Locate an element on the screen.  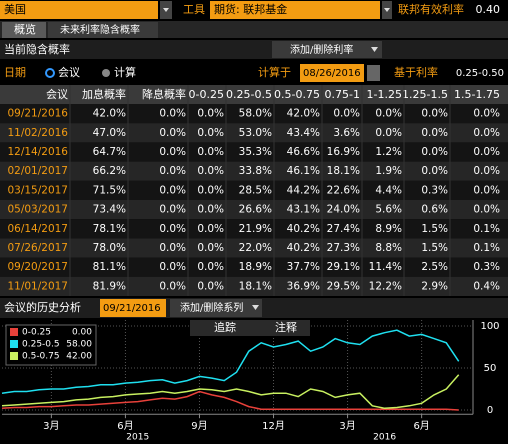
table-cell: 21.9% is located at coordinates (255, 229).